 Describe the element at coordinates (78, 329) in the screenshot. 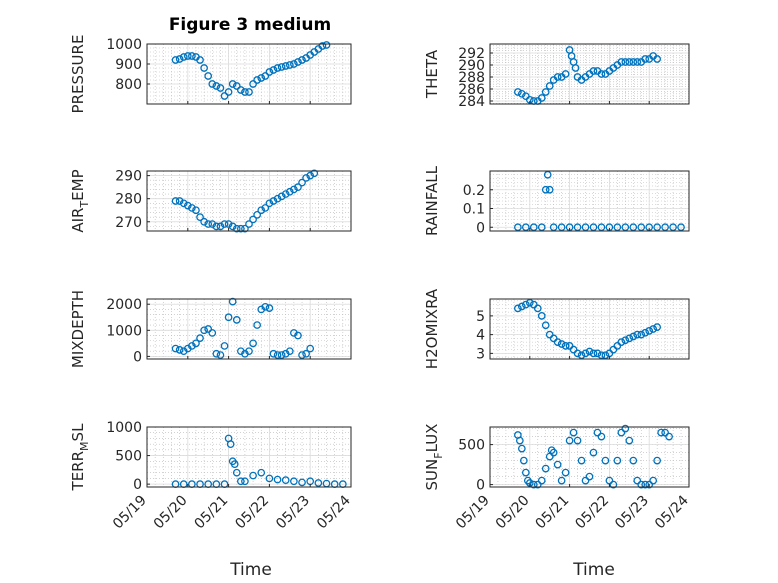

I see `y-axis-label: MIXDEPTH` at that location.